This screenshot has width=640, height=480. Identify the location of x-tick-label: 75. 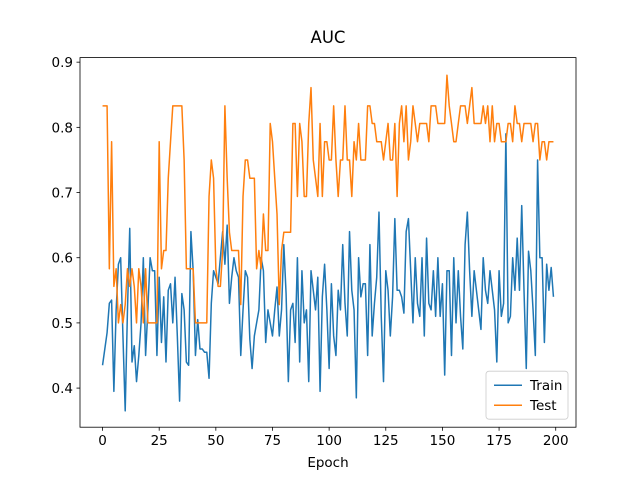
(272, 441).